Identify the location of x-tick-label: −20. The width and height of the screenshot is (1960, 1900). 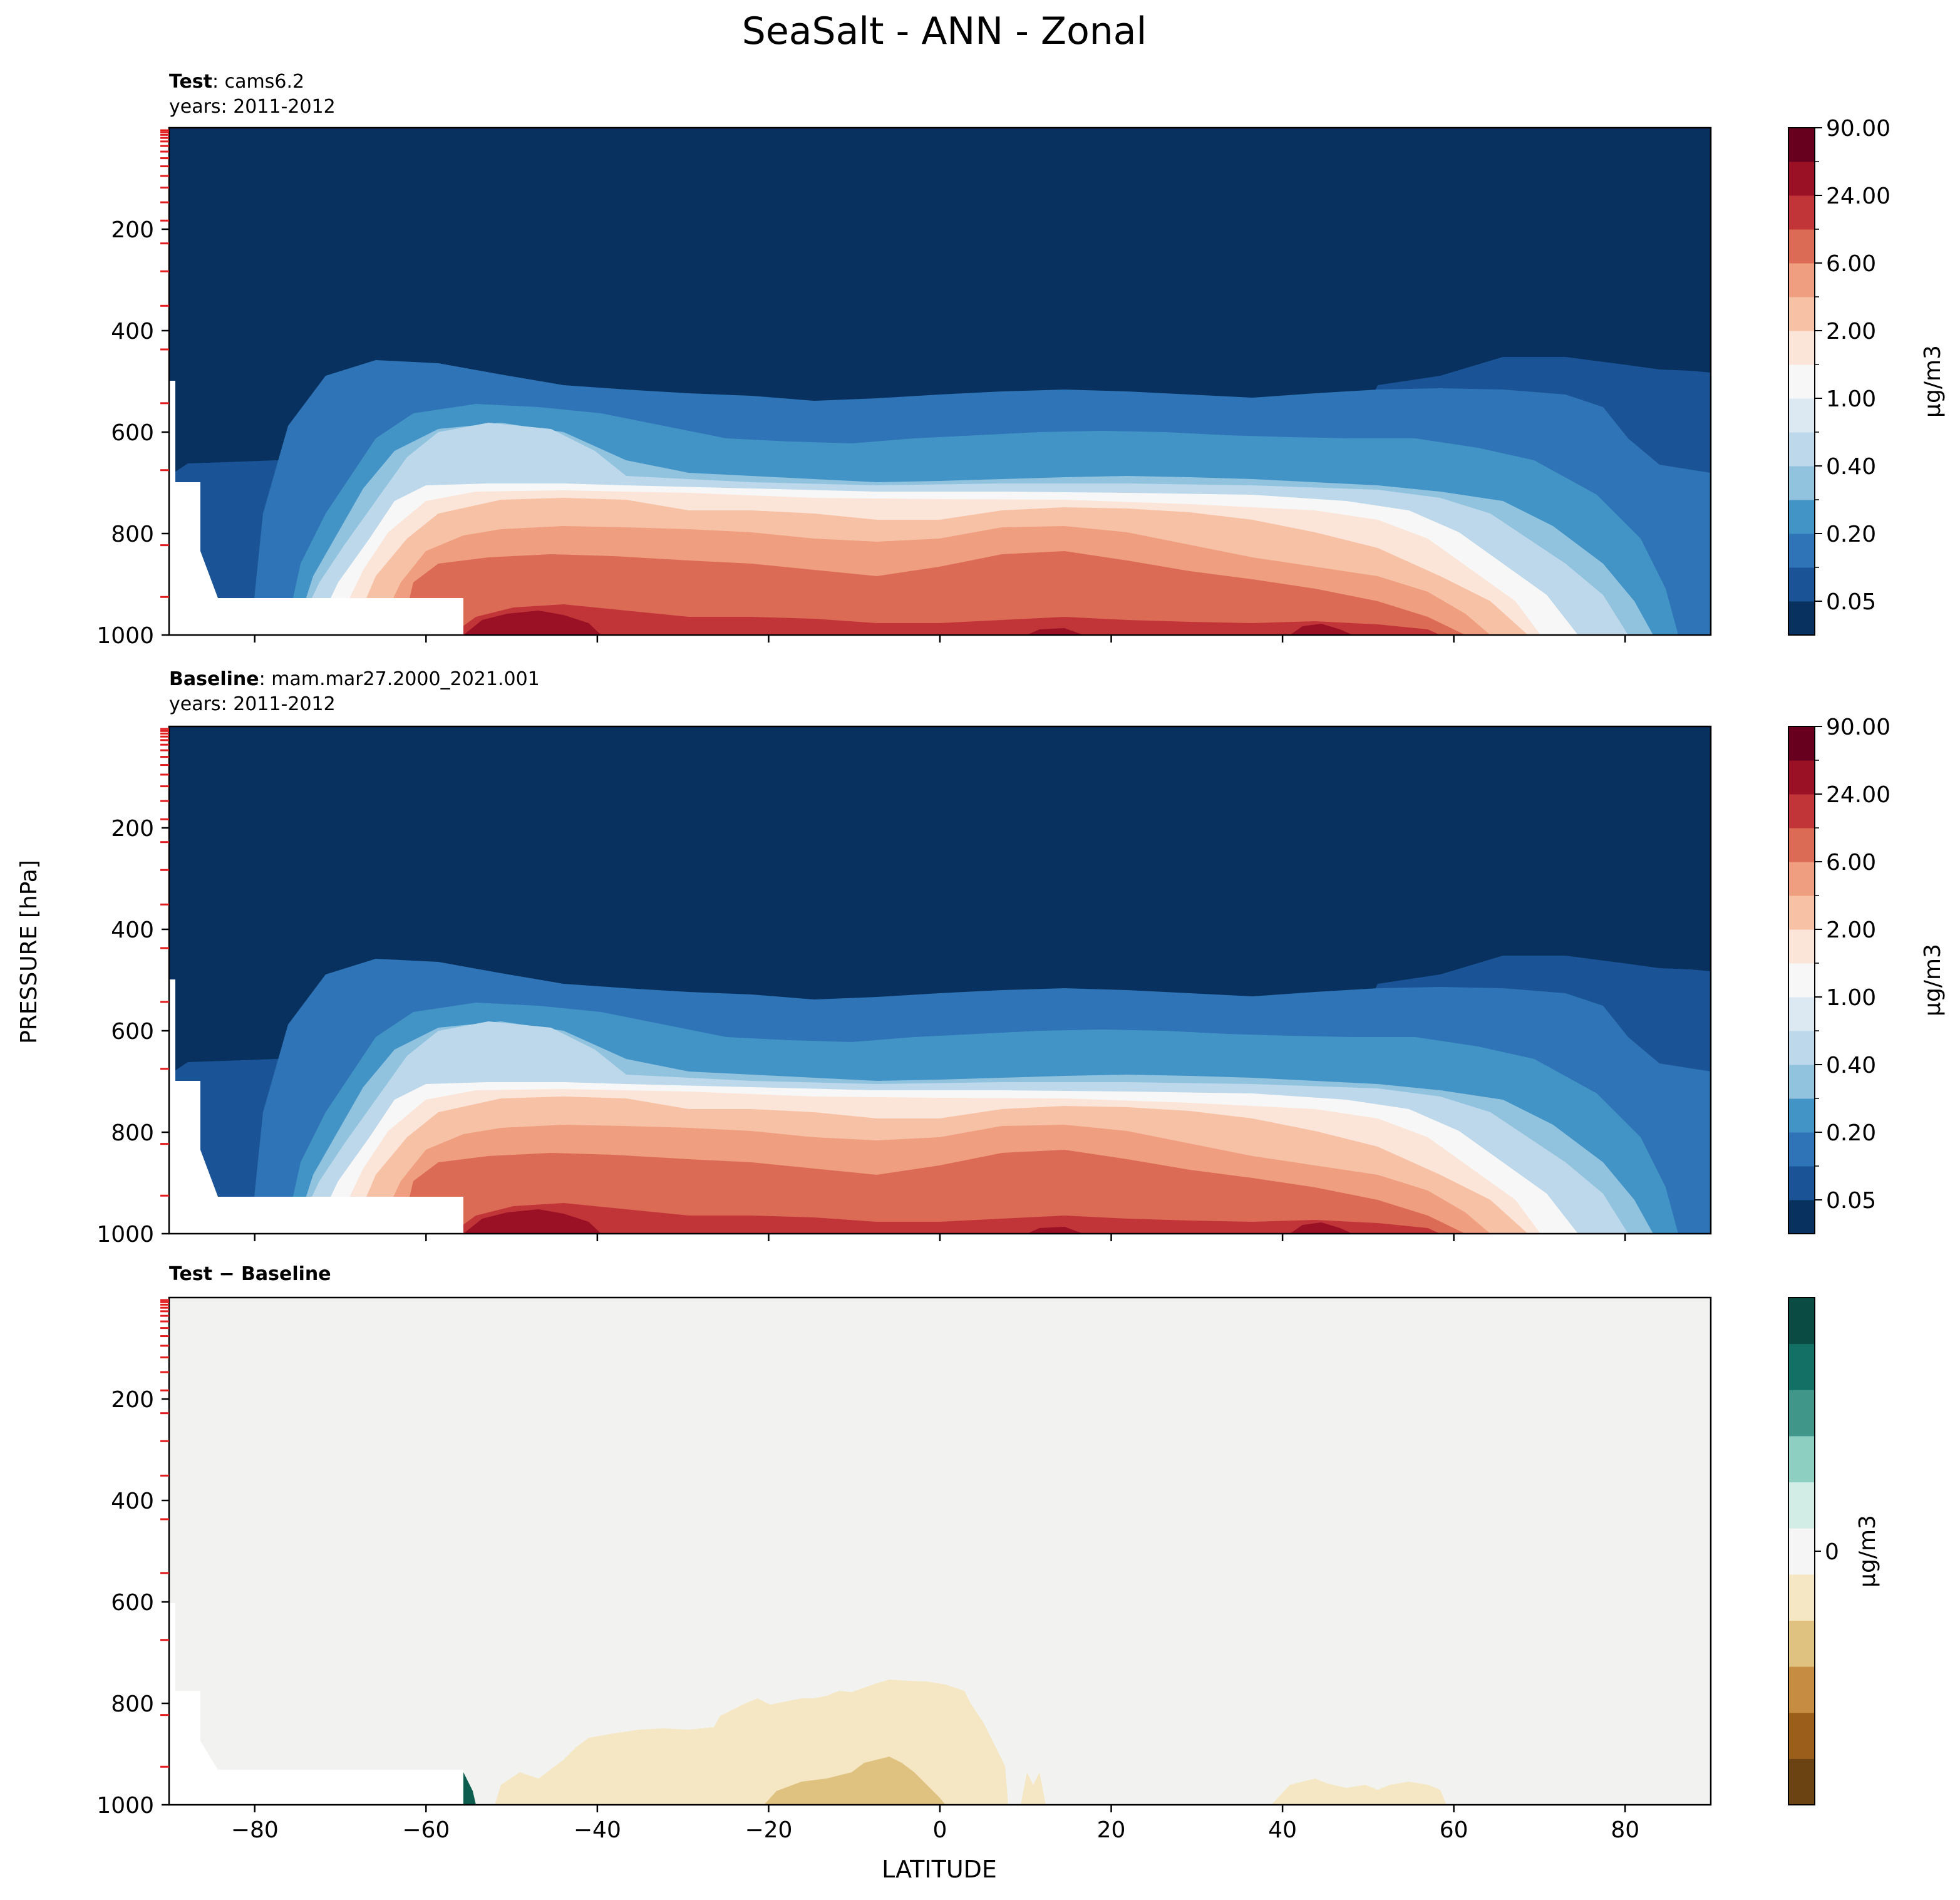
(768, 1830).